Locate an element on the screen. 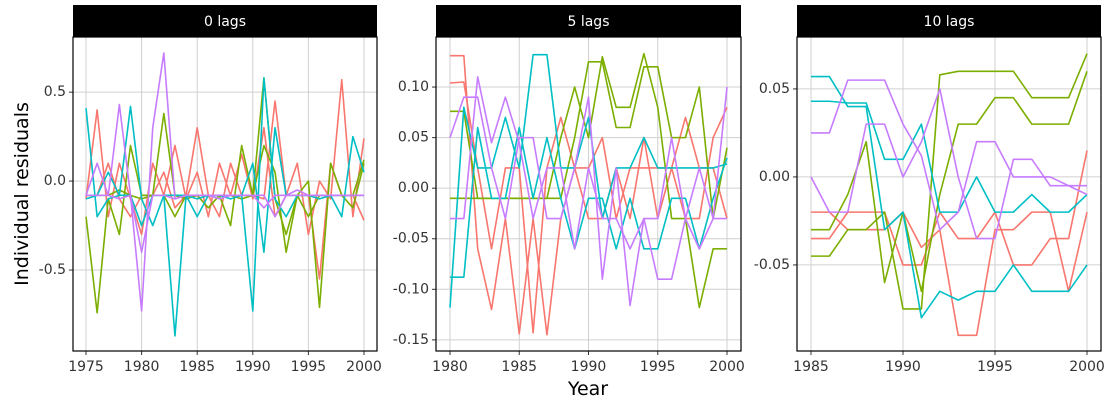 The image size is (1112, 407). y-tick-label: 0.10 is located at coordinates (413, 87).